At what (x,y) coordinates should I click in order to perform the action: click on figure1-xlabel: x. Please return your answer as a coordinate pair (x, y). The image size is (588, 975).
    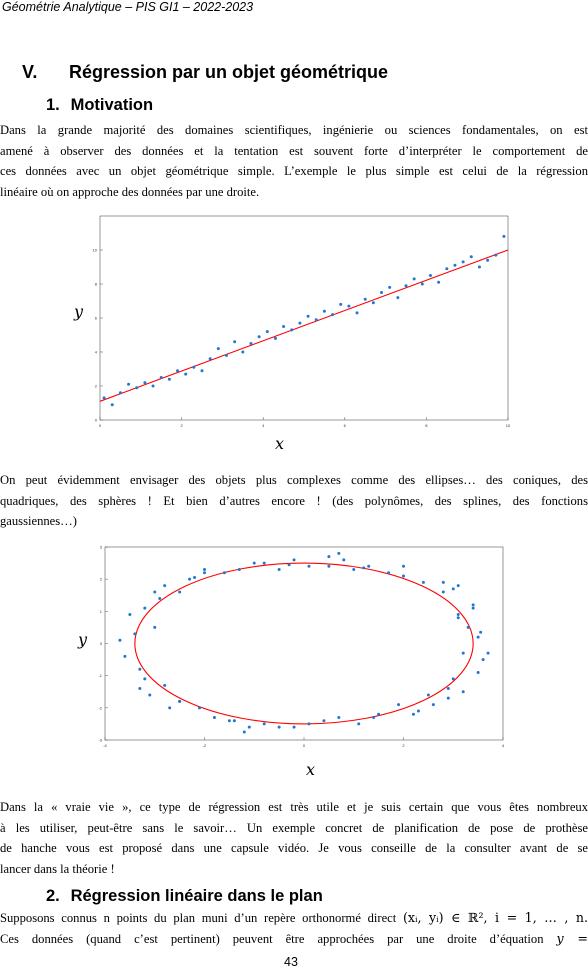
    Looking at the image, I should click on (280, 443).